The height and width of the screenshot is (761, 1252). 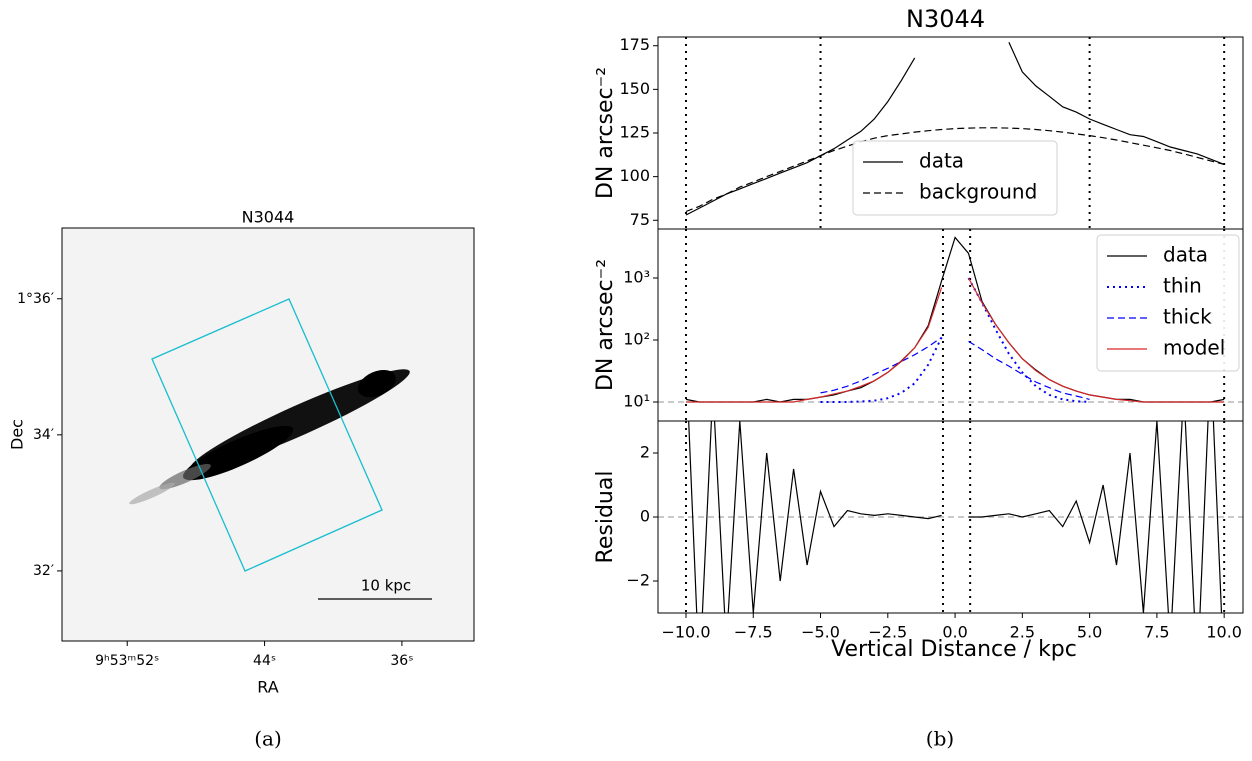 What do you see at coordinates (401, 661) in the screenshot?
I see `x-tick-label: 36ˢ` at bounding box center [401, 661].